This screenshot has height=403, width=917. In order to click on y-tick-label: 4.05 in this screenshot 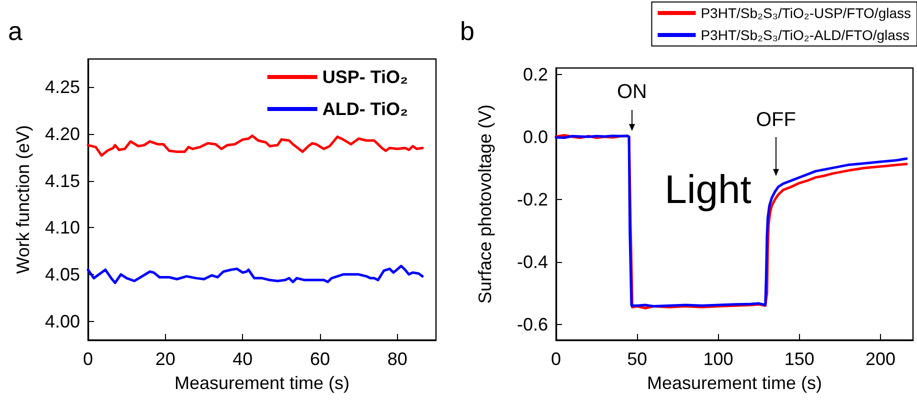, I will do `click(62, 274)`.